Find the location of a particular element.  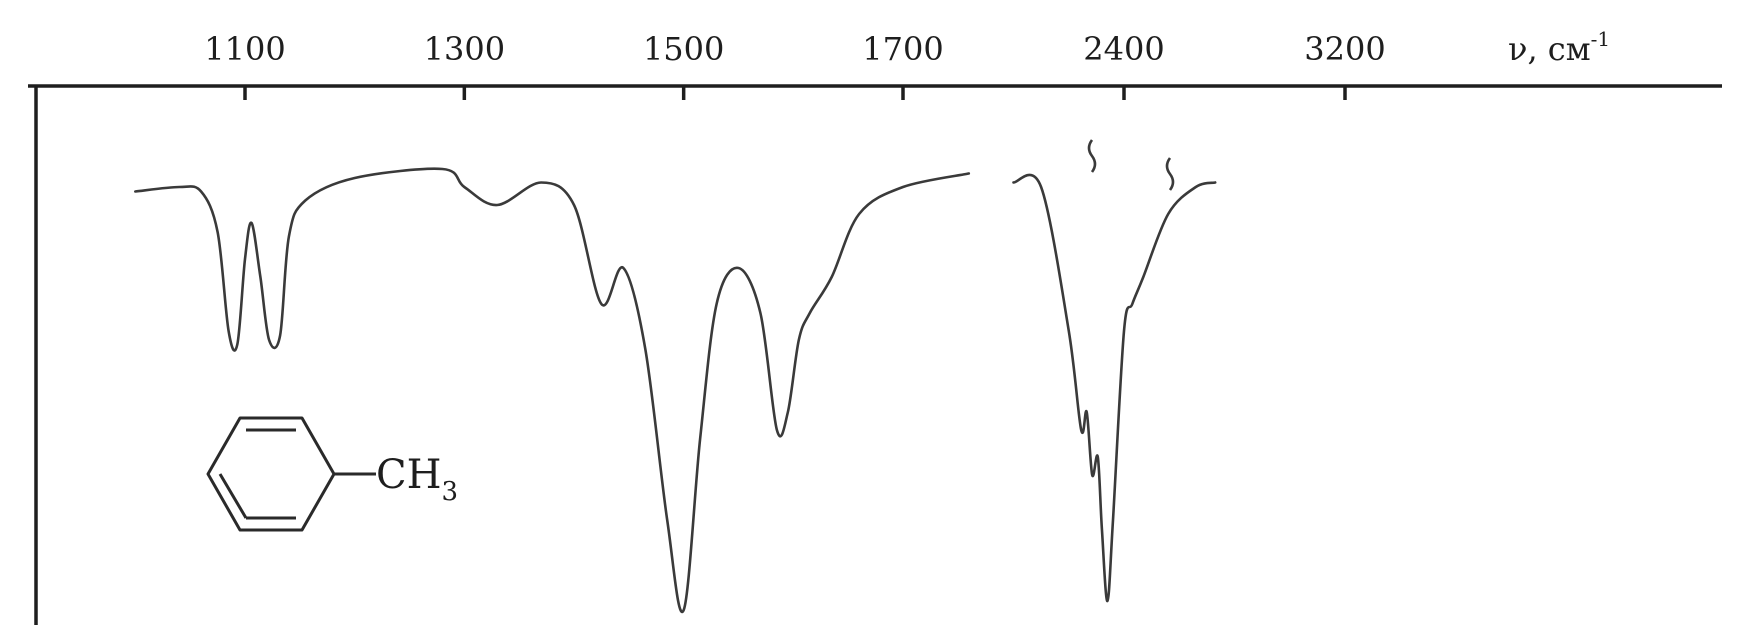

x-axis-unit-text: ν, см is located at coordinates (1549, 49).